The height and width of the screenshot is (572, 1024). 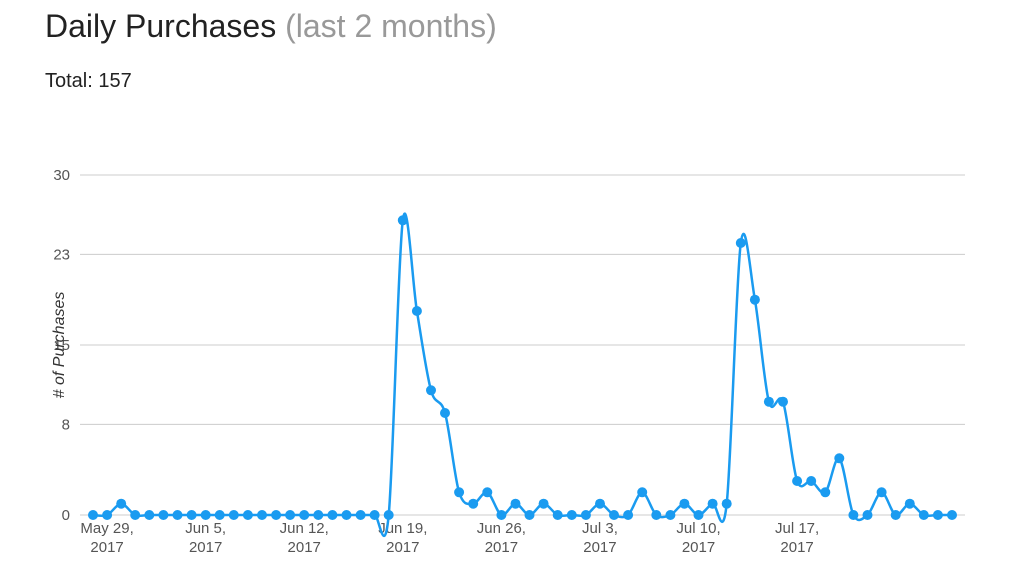 I want to click on y-tick-label: 23, so click(x=61, y=254).